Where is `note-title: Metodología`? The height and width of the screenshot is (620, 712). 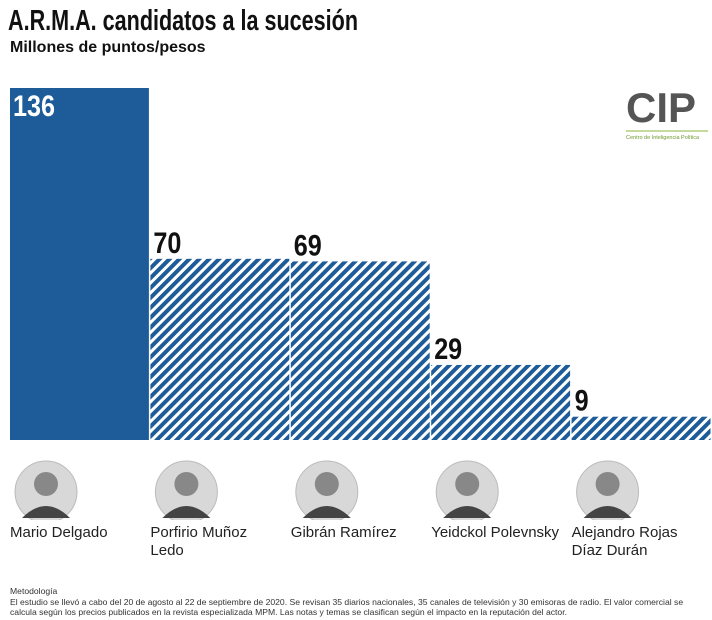 note-title: Metodología is located at coordinates (34, 591).